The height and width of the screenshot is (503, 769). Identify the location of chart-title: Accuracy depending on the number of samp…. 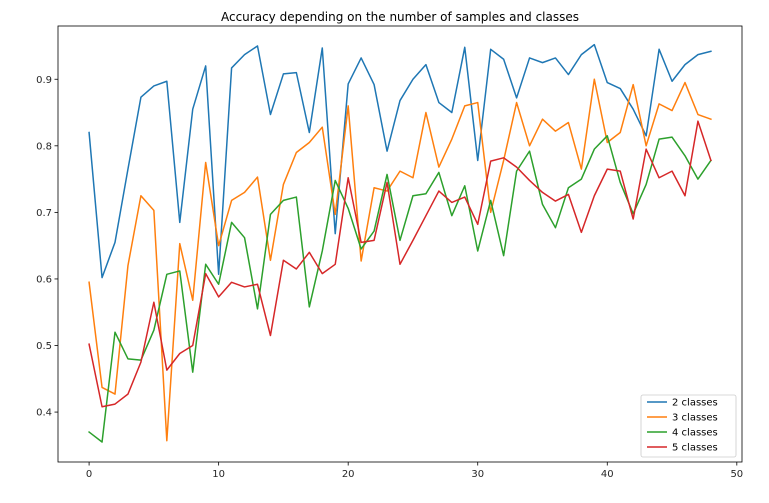
(400, 17).